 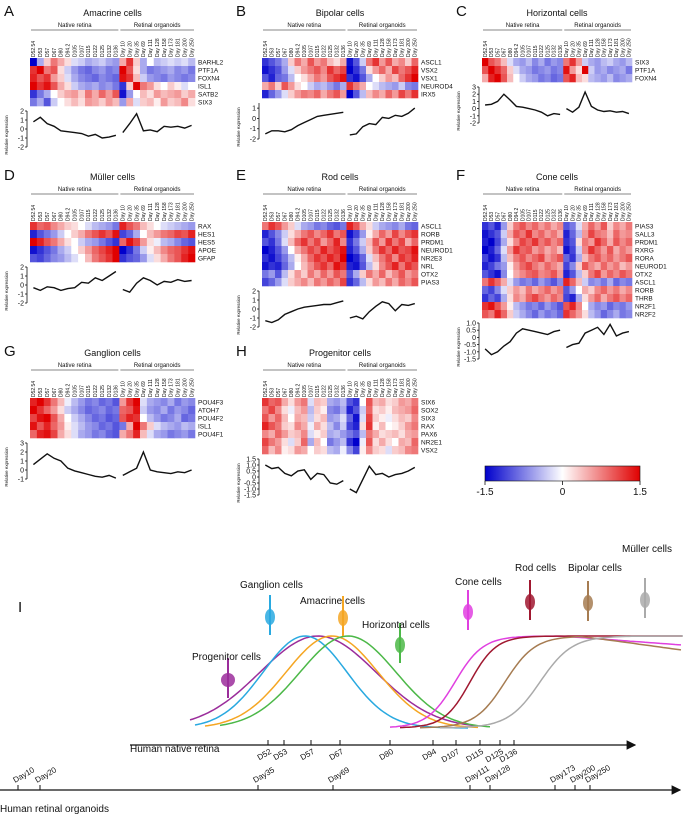 What do you see at coordinates (304, 474) in the screenshot?
I see `expression-line` at bounding box center [304, 474].